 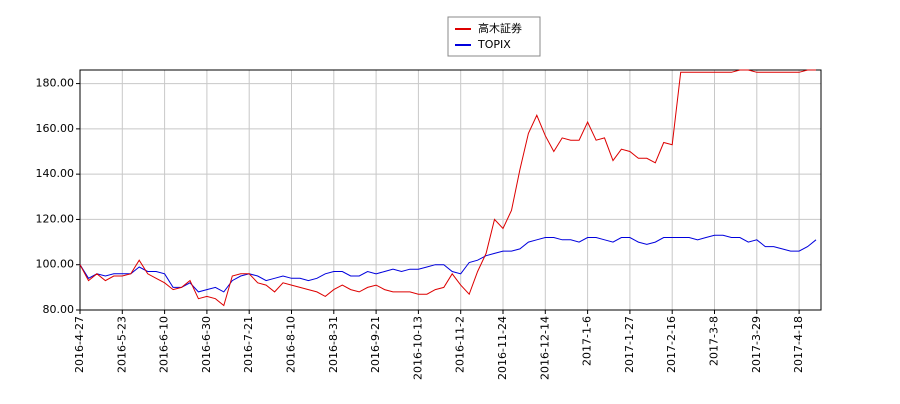 What do you see at coordinates (164, 344) in the screenshot?
I see `x-tick-label: 2016-6-10` at bounding box center [164, 344].